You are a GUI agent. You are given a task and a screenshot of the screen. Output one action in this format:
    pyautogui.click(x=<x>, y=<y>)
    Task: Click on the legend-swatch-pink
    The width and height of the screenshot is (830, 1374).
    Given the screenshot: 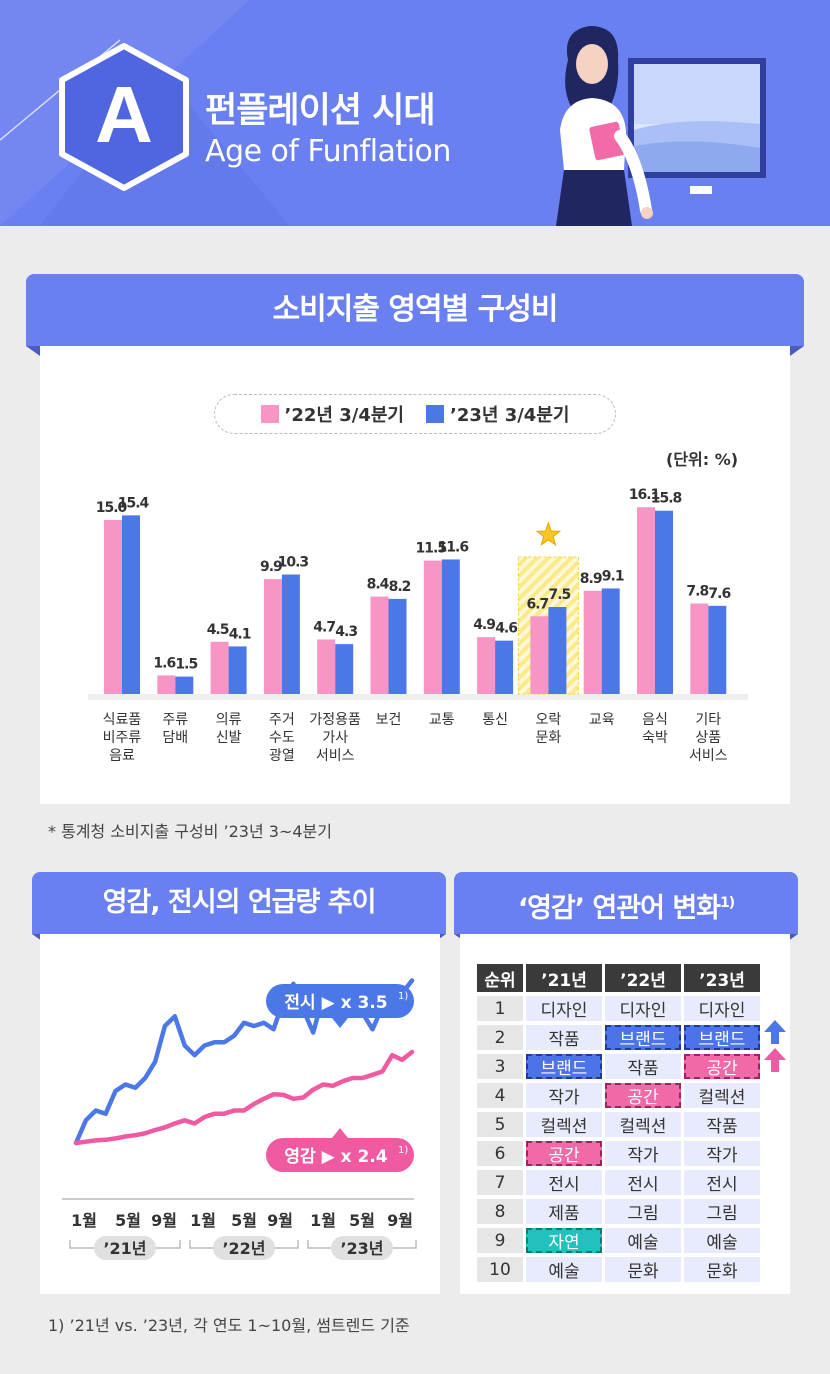 What is the action you would take?
    pyautogui.click(x=269, y=414)
    